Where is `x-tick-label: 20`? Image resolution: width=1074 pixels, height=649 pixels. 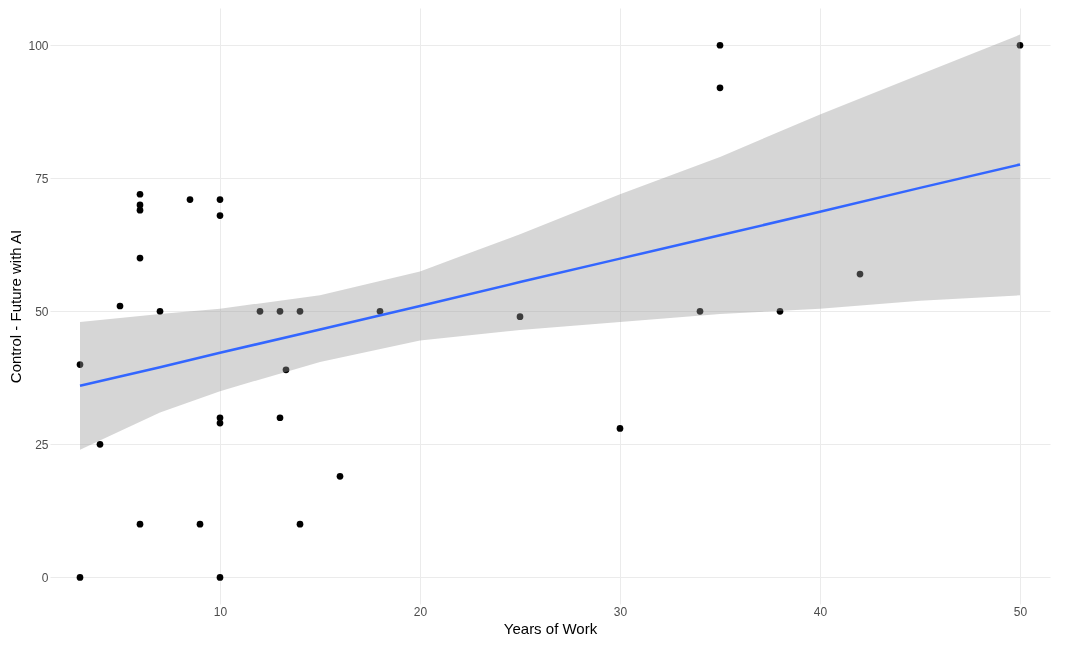
x-tick-label: 20 is located at coordinates (420, 611).